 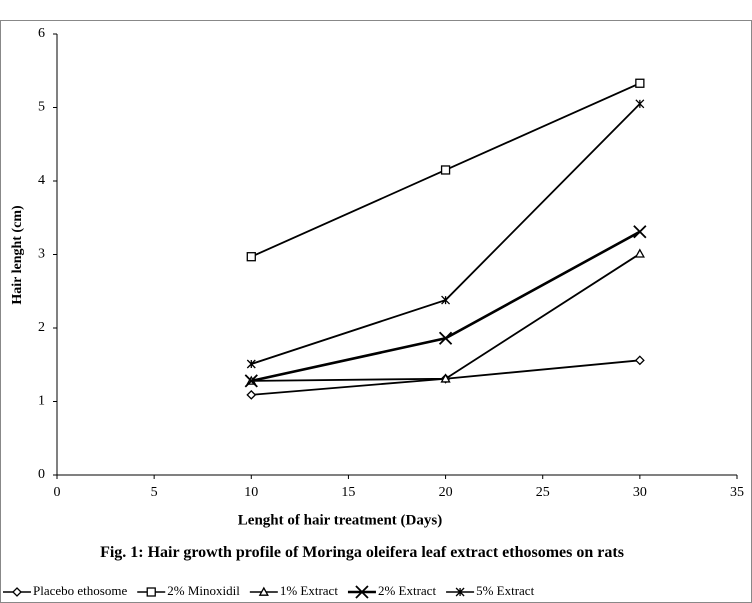 I want to click on y-tick-label: 0, so click(x=41, y=474).